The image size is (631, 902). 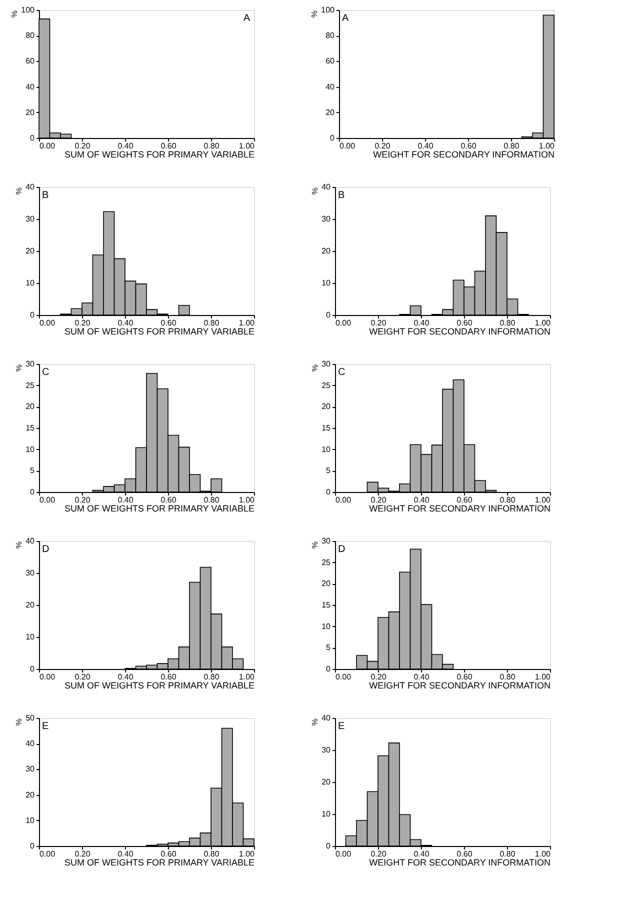 I want to click on y-tick-label: 100, so click(x=28, y=10).